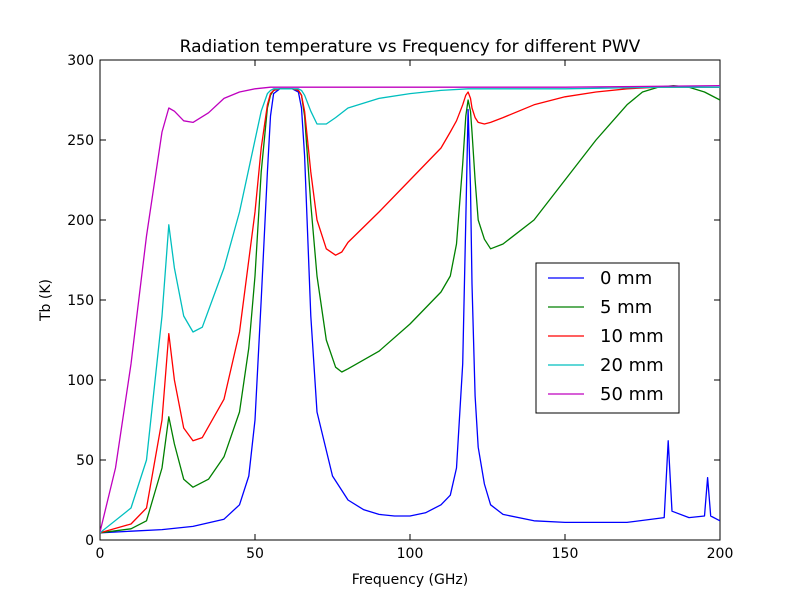 The height and width of the screenshot is (600, 800). I want to click on y-tick-label: 100, so click(80, 381).